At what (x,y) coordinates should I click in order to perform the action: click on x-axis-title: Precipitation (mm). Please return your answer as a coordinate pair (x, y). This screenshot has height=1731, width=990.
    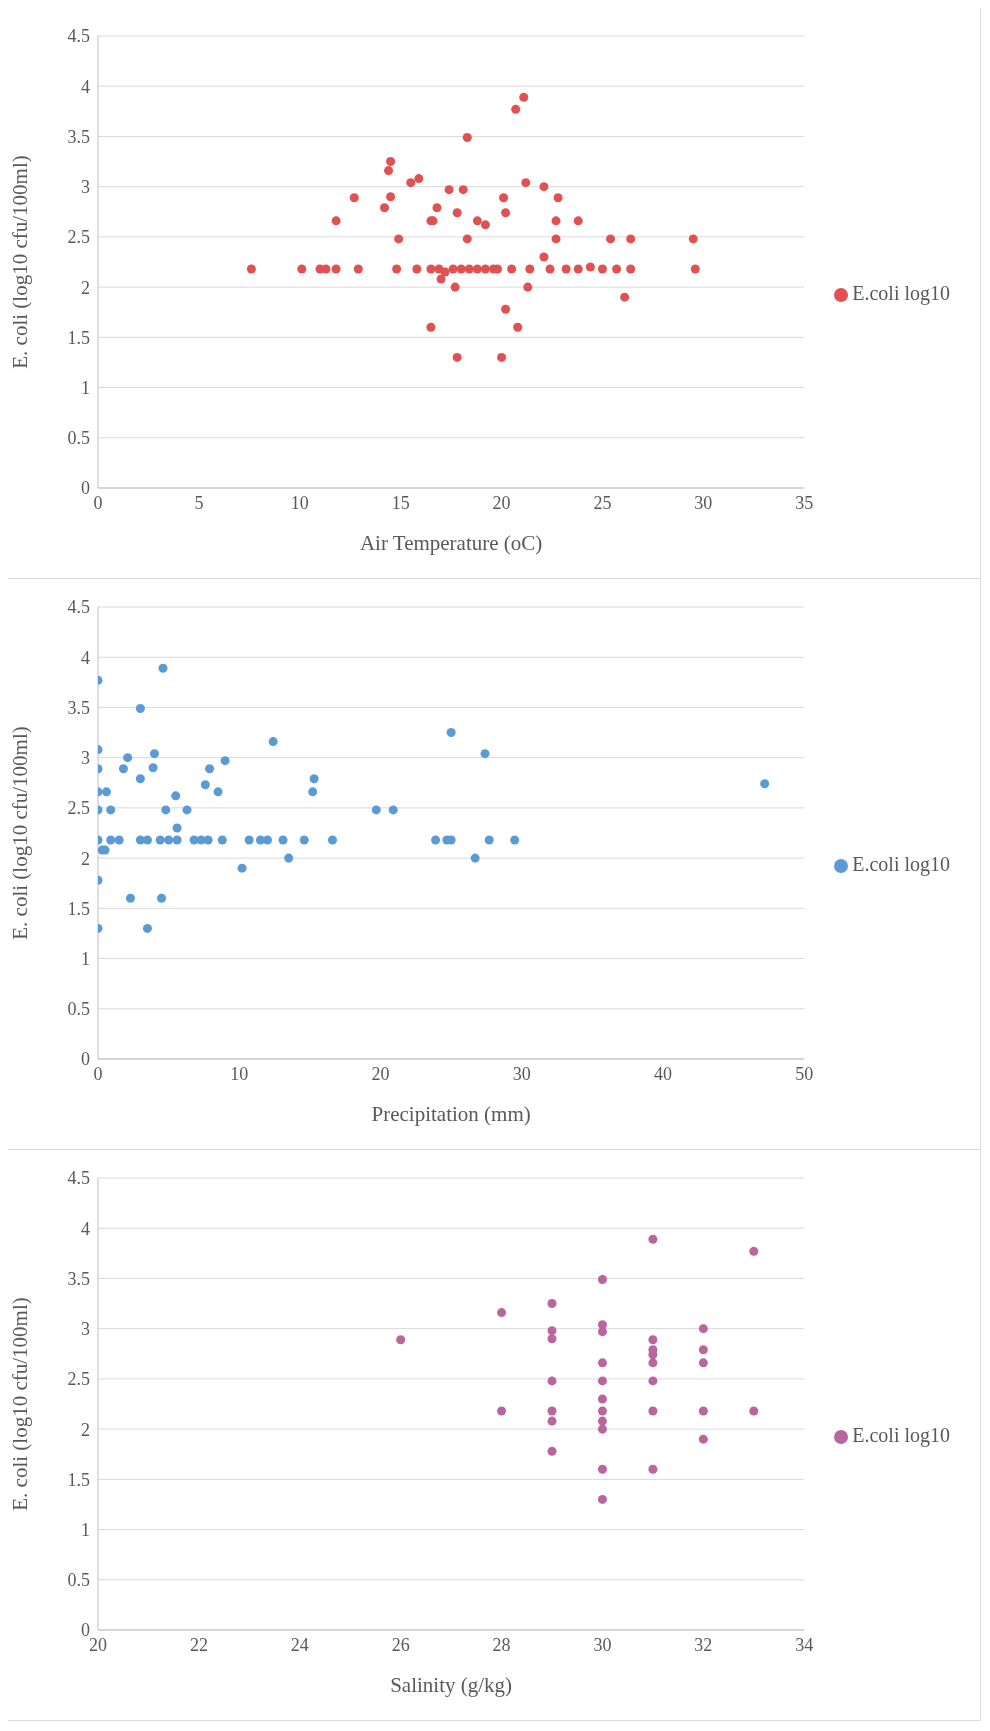
    Looking at the image, I should click on (451, 1114).